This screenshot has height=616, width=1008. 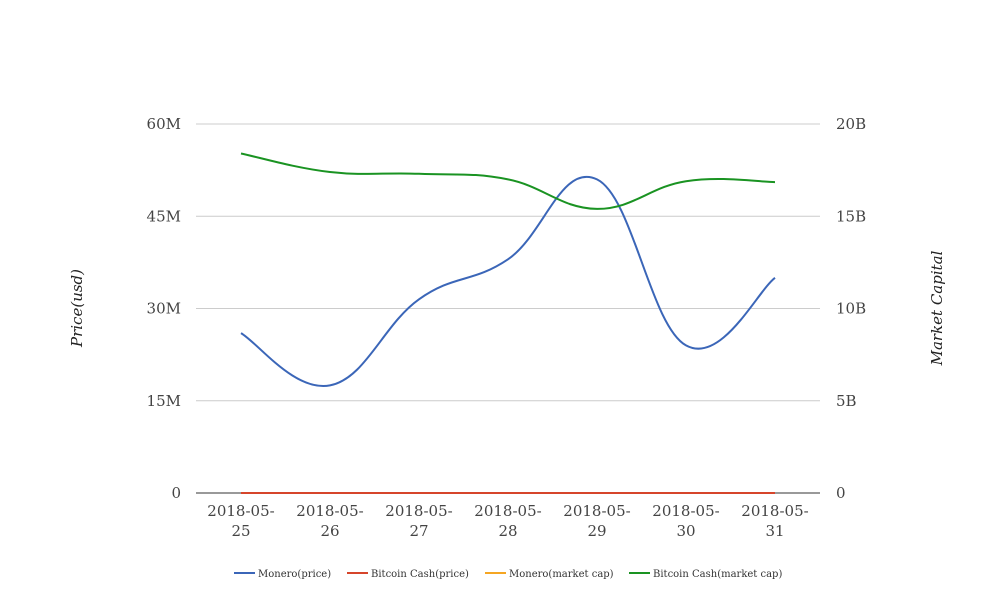 What do you see at coordinates (841, 493) in the screenshot?
I see `y-right-tick-label: 0` at bounding box center [841, 493].